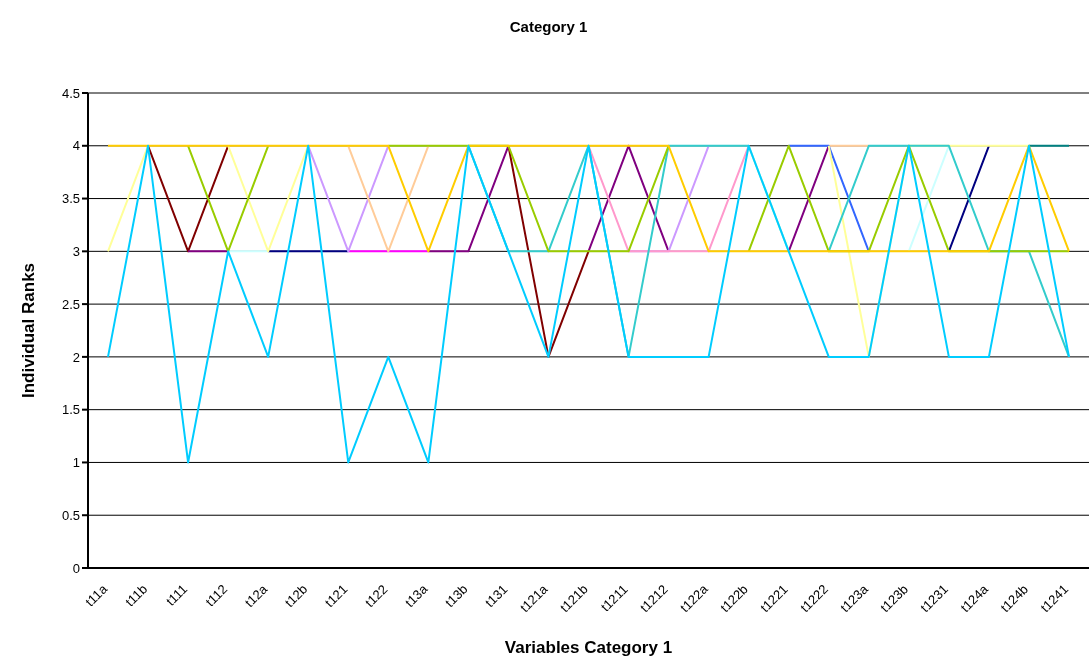 The width and height of the screenshot is (1089, 664). I want to click on y-tick-label: 0, so click(76, 568).